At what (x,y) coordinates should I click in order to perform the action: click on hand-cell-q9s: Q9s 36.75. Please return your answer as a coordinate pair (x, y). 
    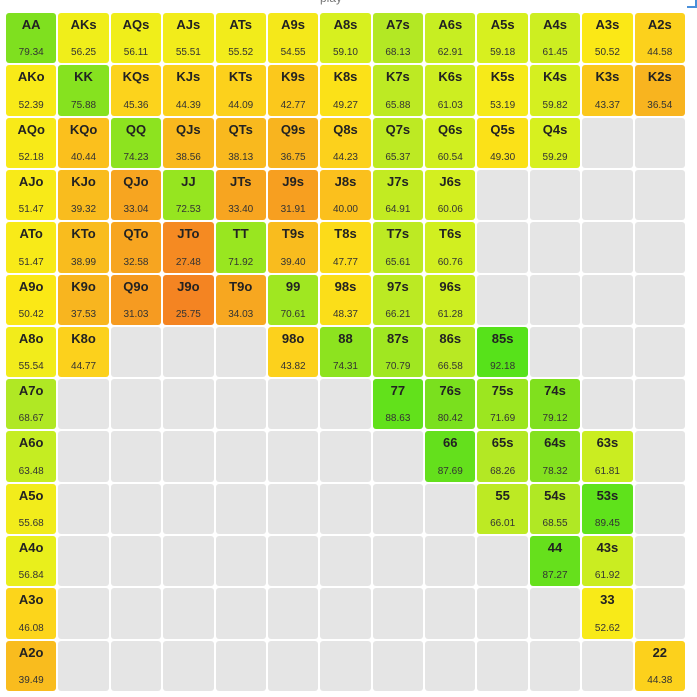
    Looking at the image, I should click on (293, 142).